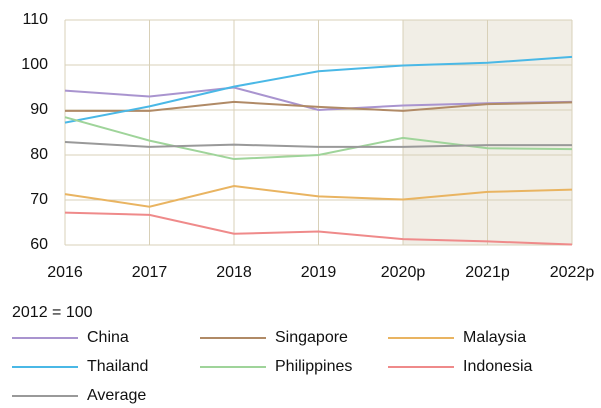 The image size is (601, 408). What do you see at coordinates (39, 244) in the screenshot?
I see `y-tick-label: 60` at bounding box center [39, 244].